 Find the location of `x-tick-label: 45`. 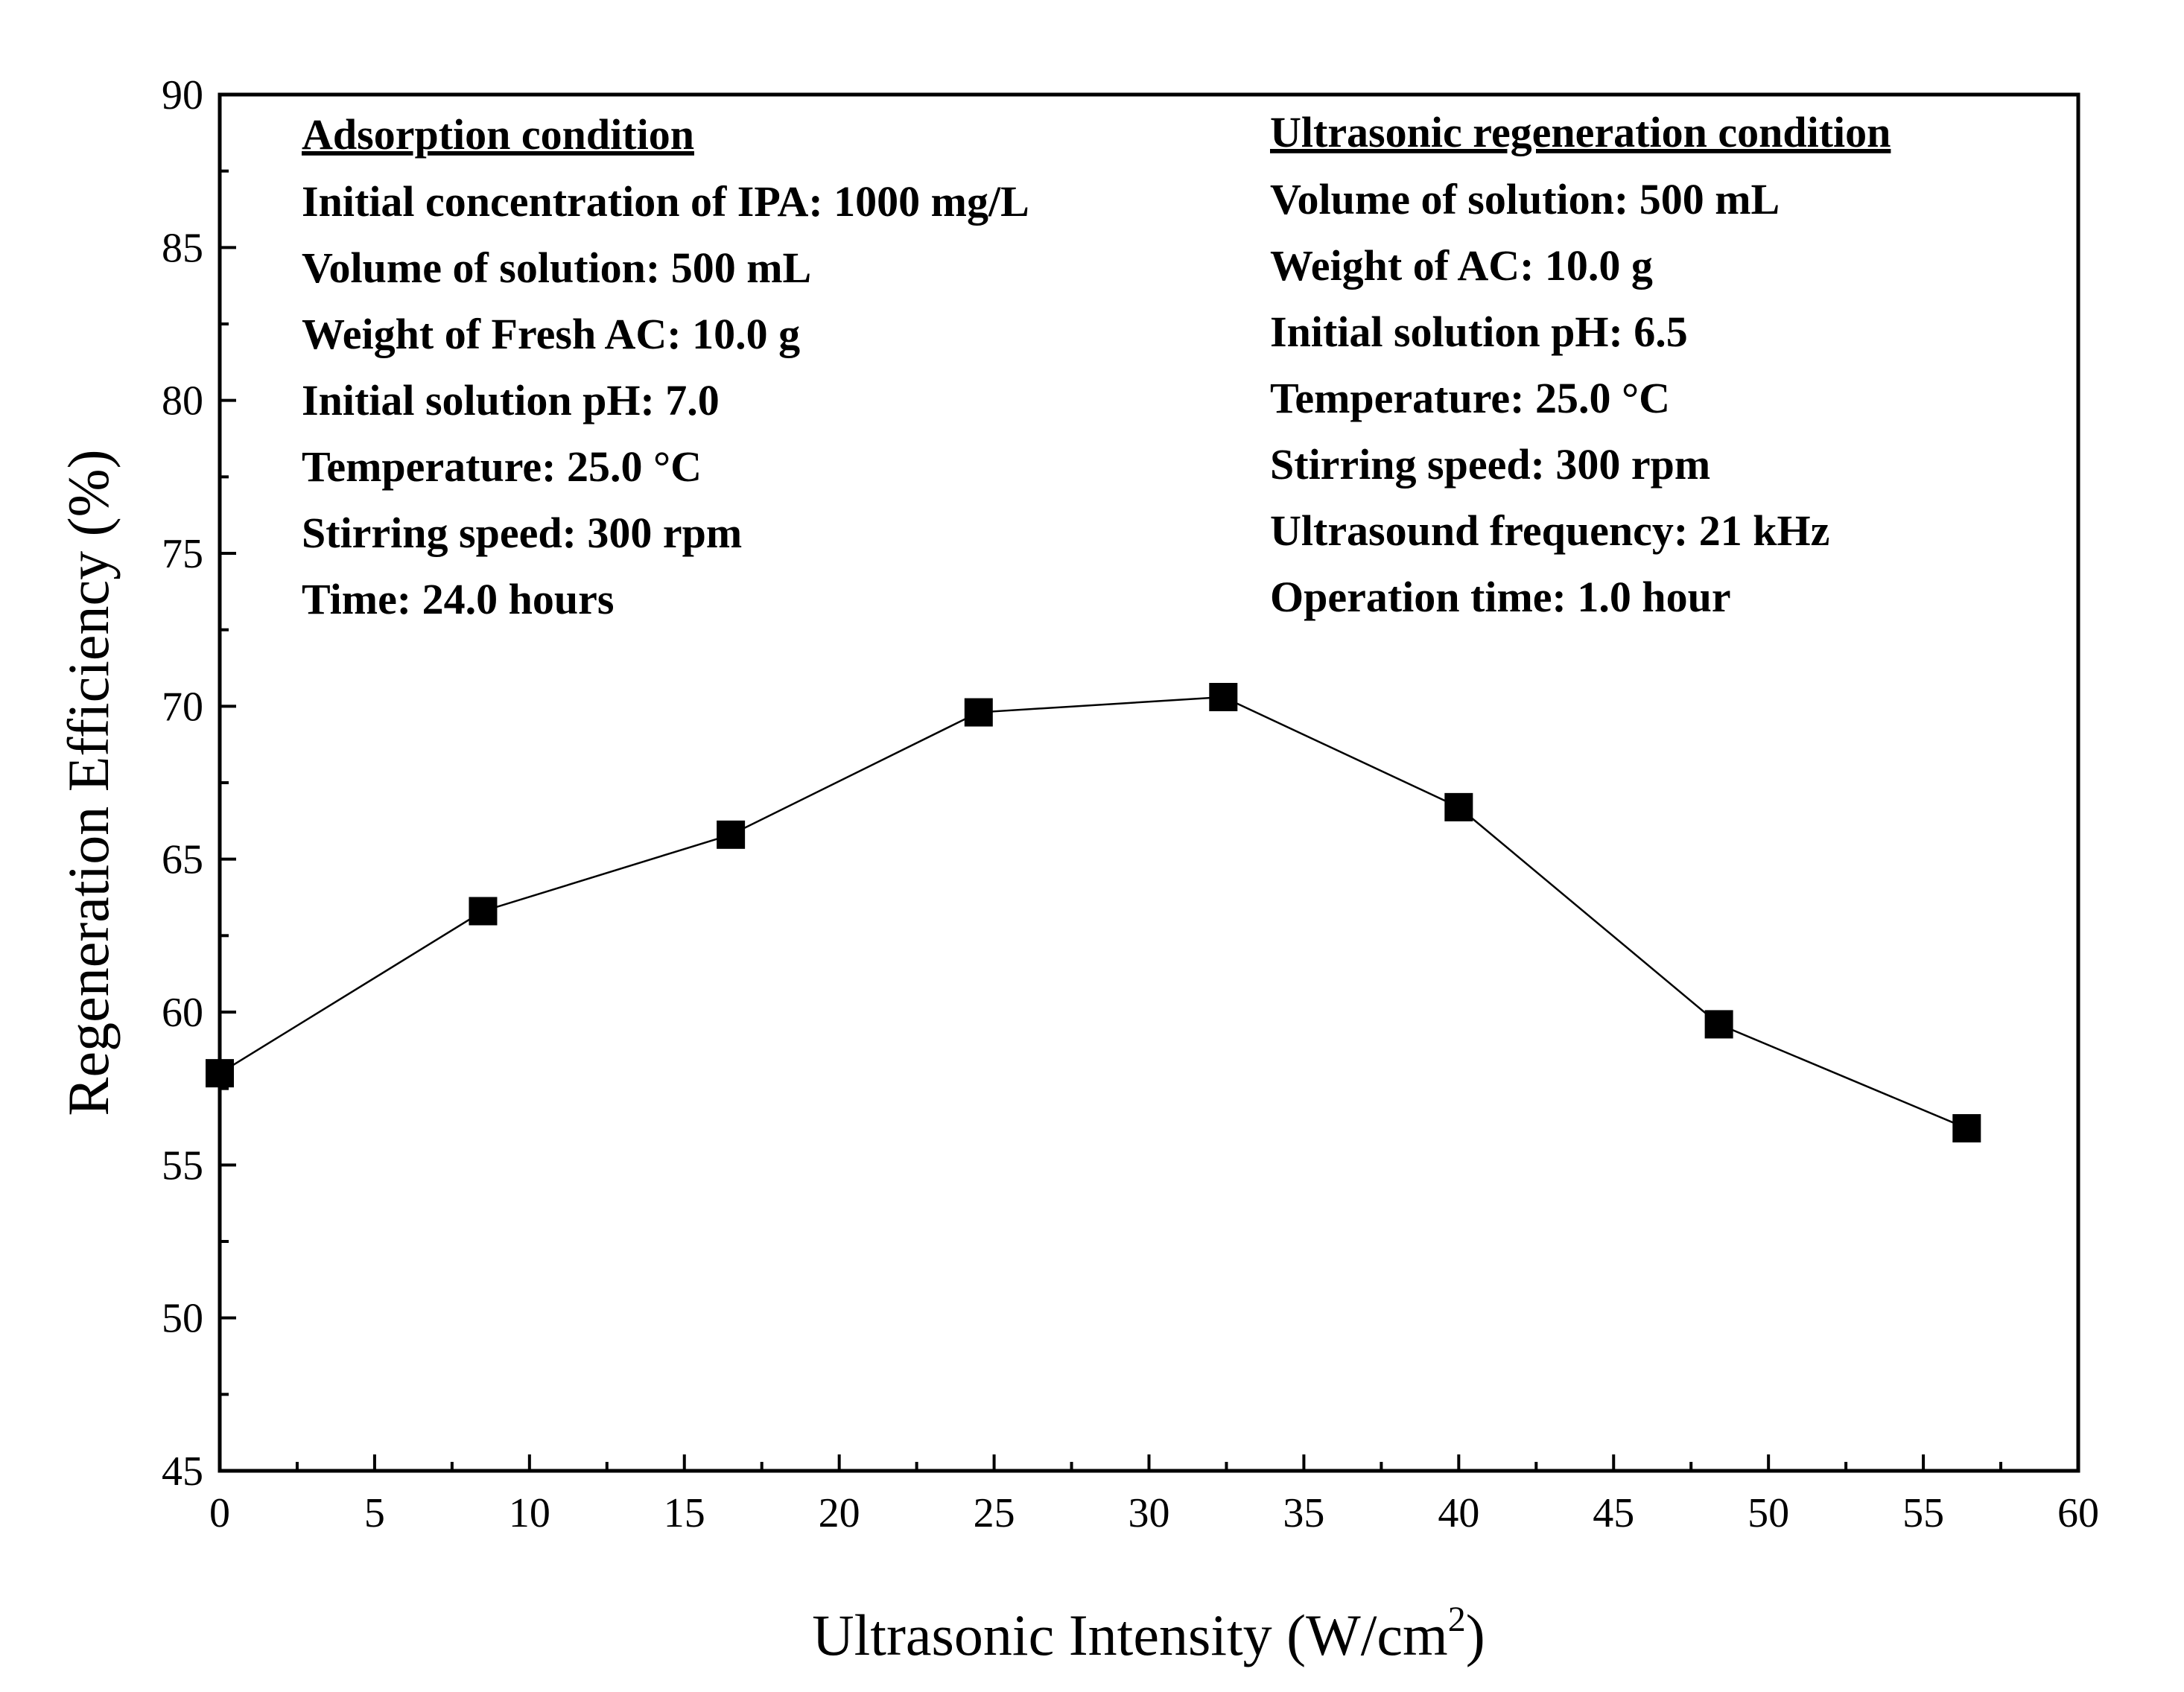

x-tick-label: 45 is located at coordinates (1613, 1513).